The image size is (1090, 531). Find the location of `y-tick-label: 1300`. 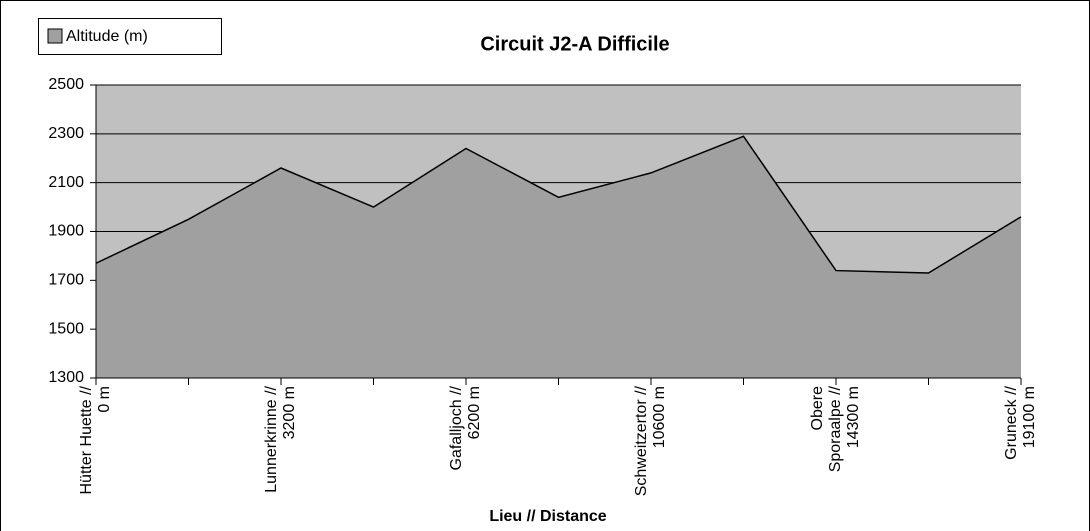

y-tick-label: 1300 is located at coordinates (66, 377).